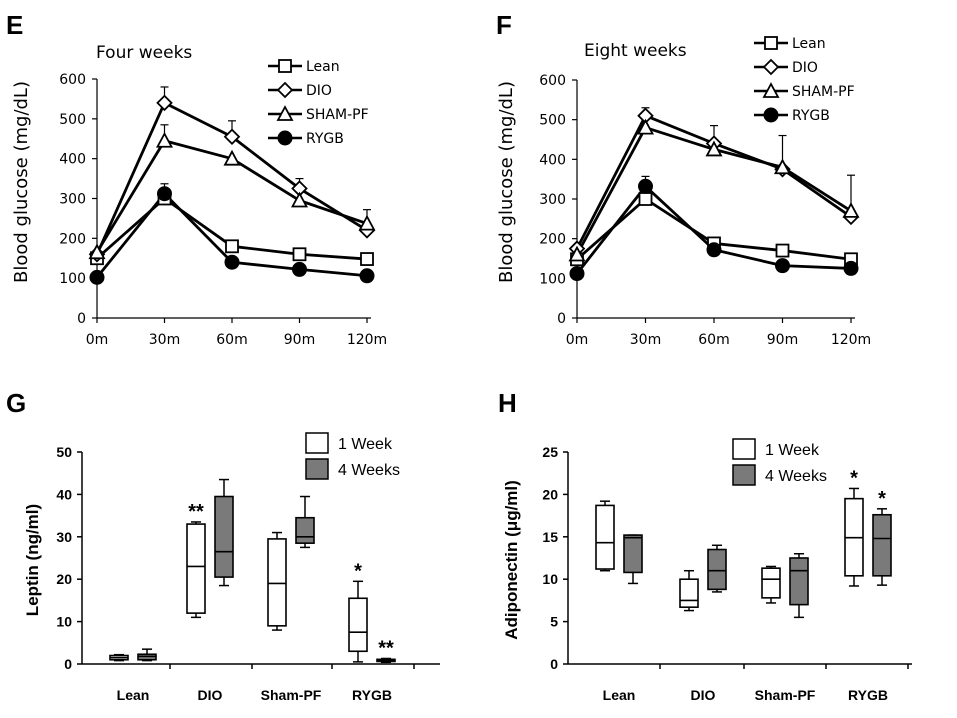 The image size is (957, 718). What do you see at coordinates (550, 452) in the screenshot?
I see `y-tick-label: 25` at bounding box center [550, 452].